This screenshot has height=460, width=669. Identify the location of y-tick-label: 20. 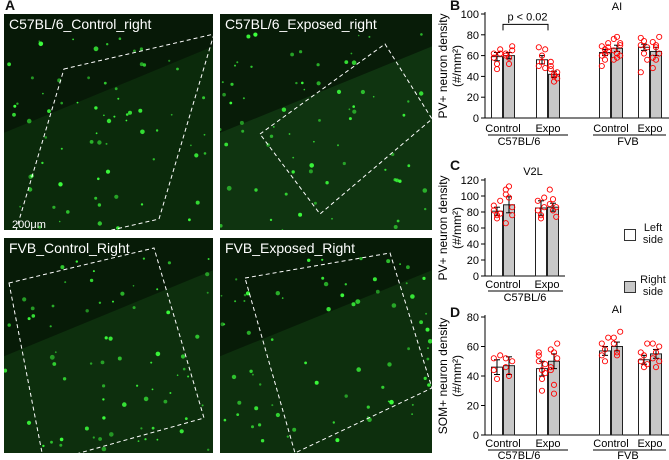
(473, 98).